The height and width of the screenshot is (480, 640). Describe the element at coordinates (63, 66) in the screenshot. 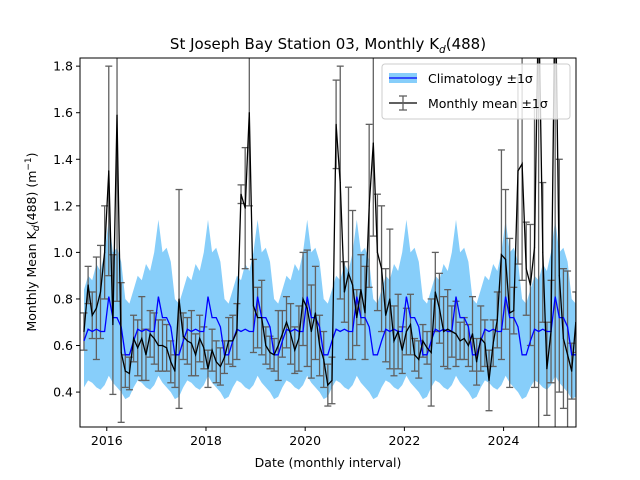

I see `y-tick-label: 1.8` at that location.